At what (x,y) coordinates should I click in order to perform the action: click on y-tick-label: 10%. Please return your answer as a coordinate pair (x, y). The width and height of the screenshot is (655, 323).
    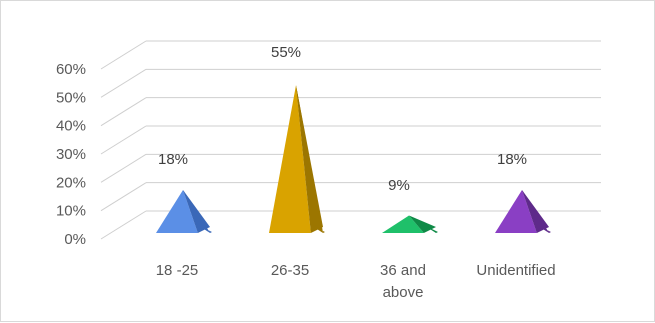
    Looking at the image, I should click on (71, 211).